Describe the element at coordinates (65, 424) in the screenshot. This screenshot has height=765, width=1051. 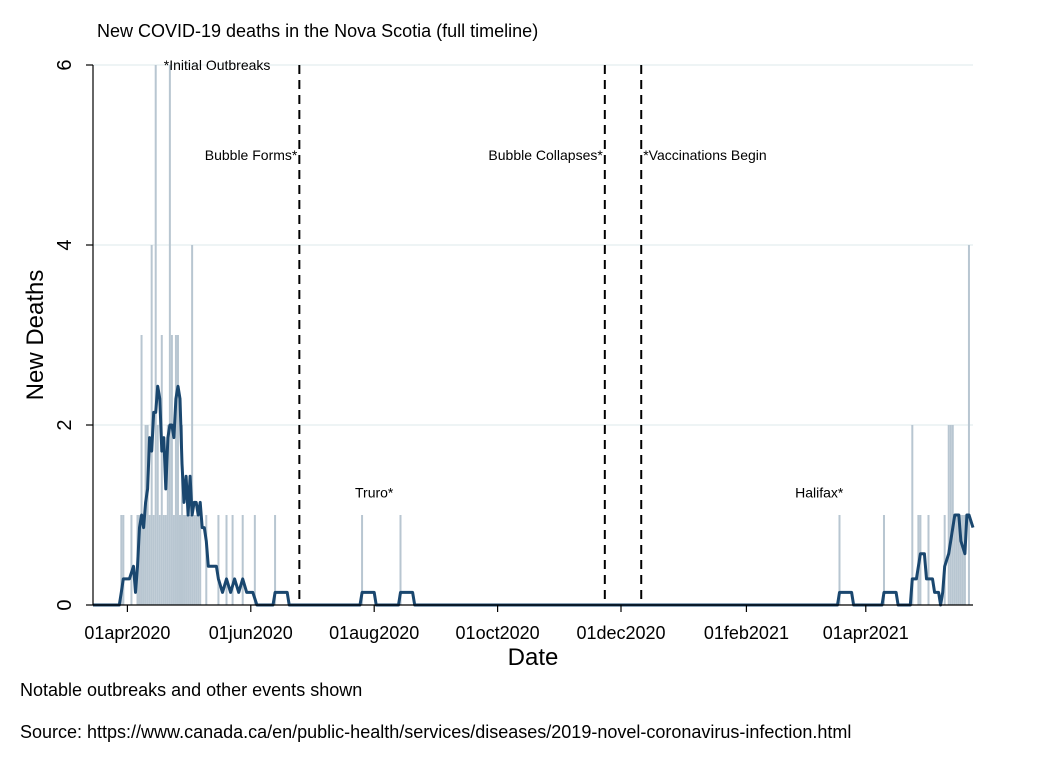
I see `y-tick-label: 2` at that location.